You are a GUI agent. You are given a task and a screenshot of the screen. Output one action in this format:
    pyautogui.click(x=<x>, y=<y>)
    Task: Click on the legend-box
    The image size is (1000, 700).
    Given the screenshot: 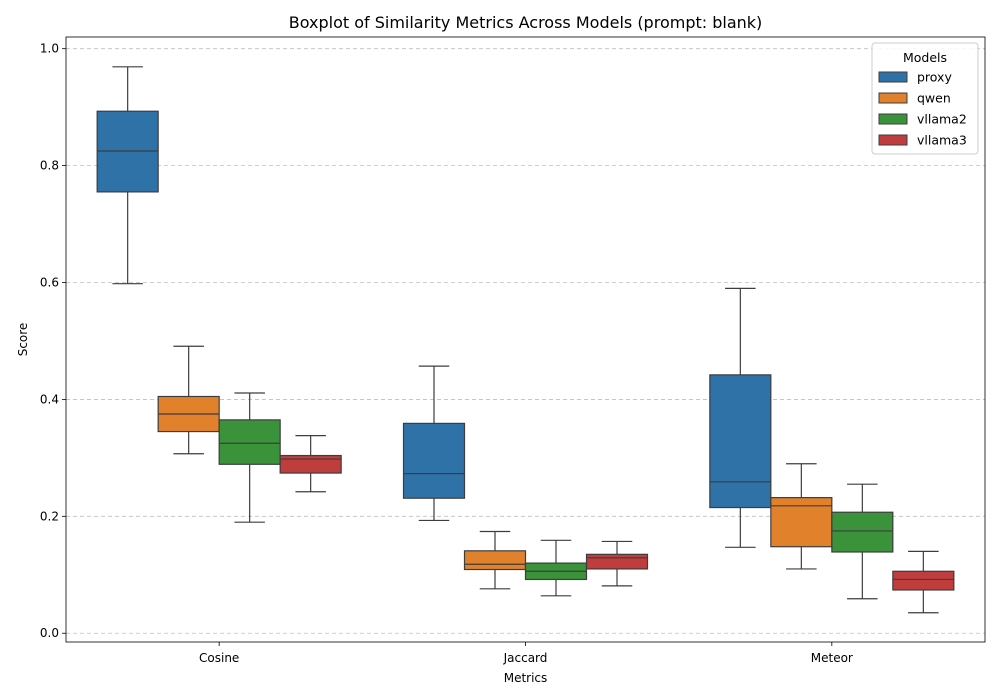 What is the action you would take?
    pyautogui.click(x=925, y=98)
    